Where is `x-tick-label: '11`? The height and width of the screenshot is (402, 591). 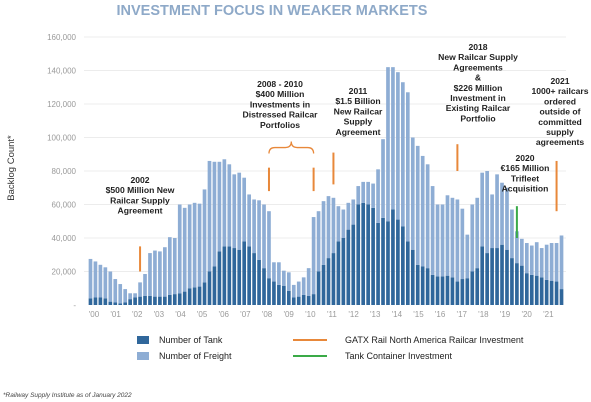
x-tick-label: '11 is located at coordinates (332, 314).